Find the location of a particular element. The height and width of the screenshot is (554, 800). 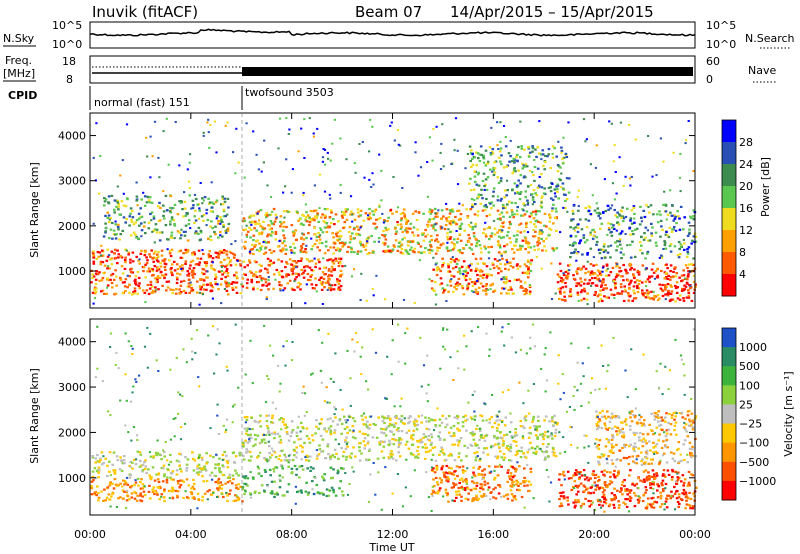

x-tick-label: 12:00 is located at coordinates (393, 534).